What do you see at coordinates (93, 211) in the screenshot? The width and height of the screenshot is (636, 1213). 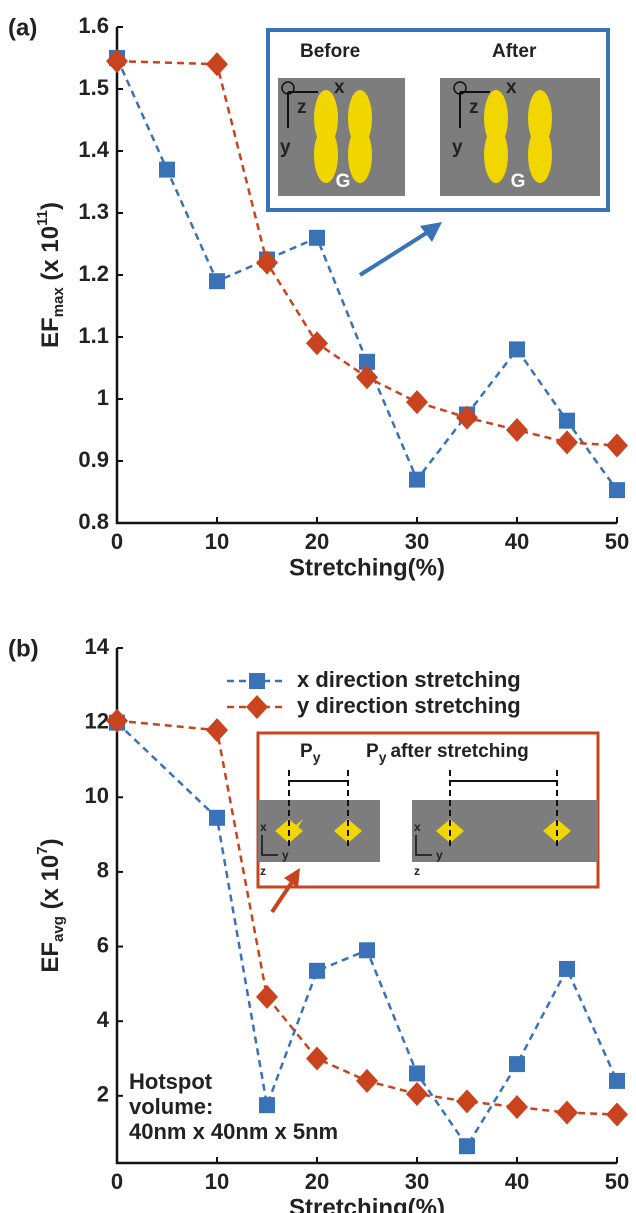 I see `y-tick-label: 1.3` at bounding box center [93, 211].